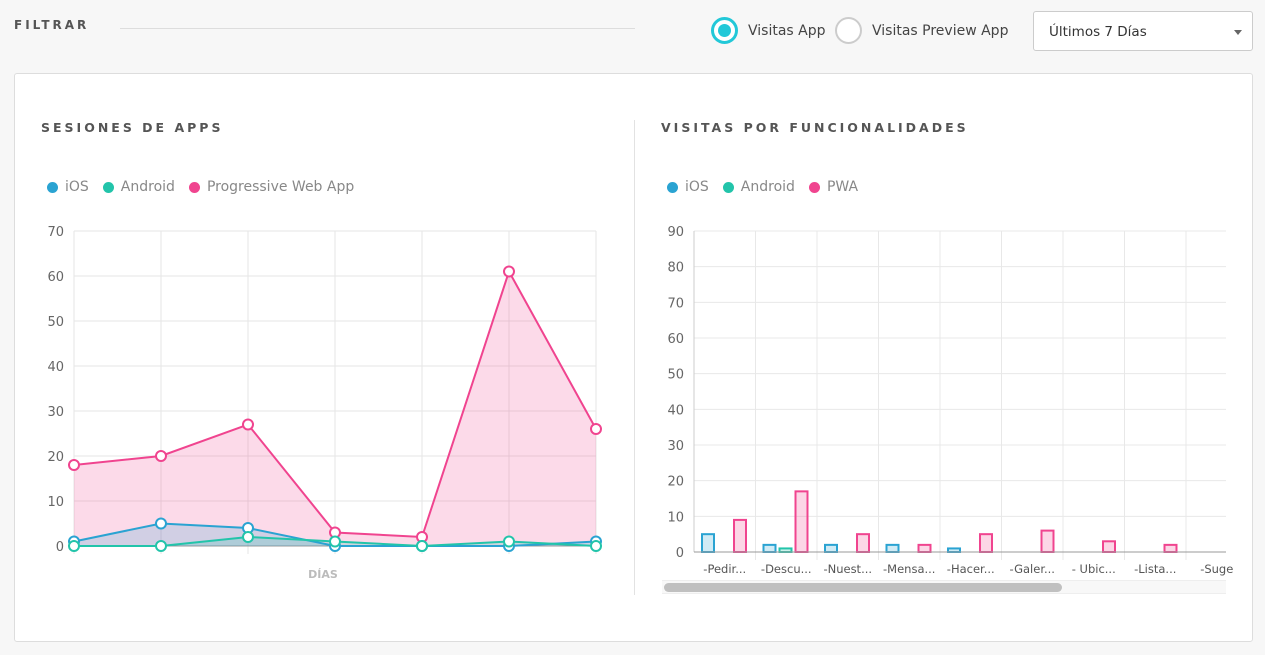  Describe the element at coordinates (280, 187) in the screenshot. I see `legend-label: Progressive Web App` at that location.